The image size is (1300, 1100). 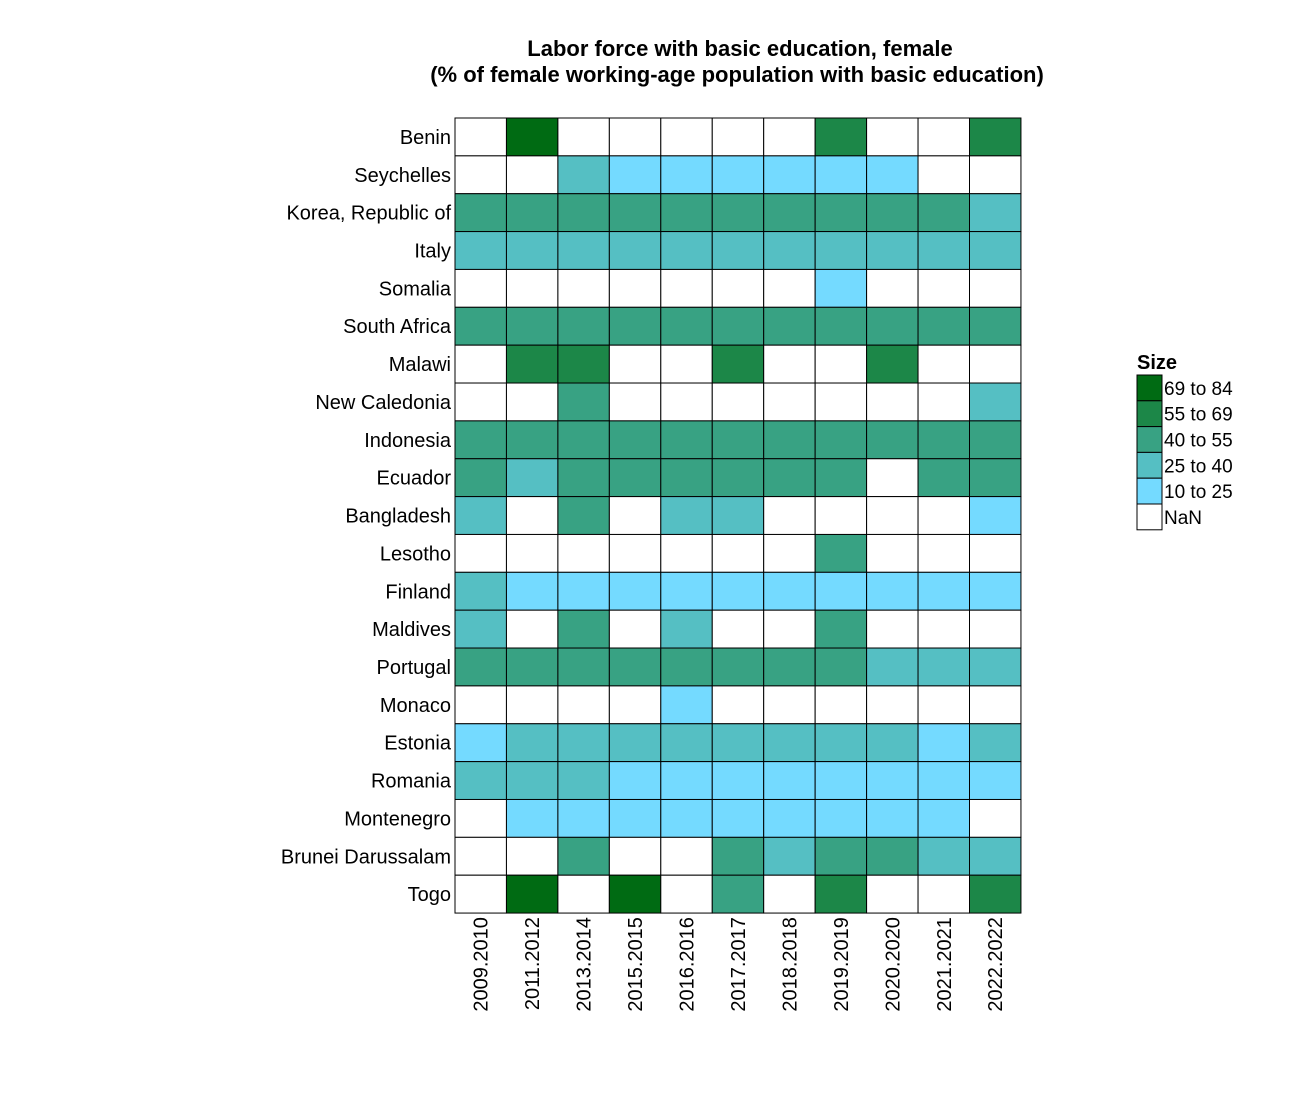 What do you see at coordinates (415, 554) in the screenshot?
I see `row-label: Lesotho` at bounding box center [415, 554].